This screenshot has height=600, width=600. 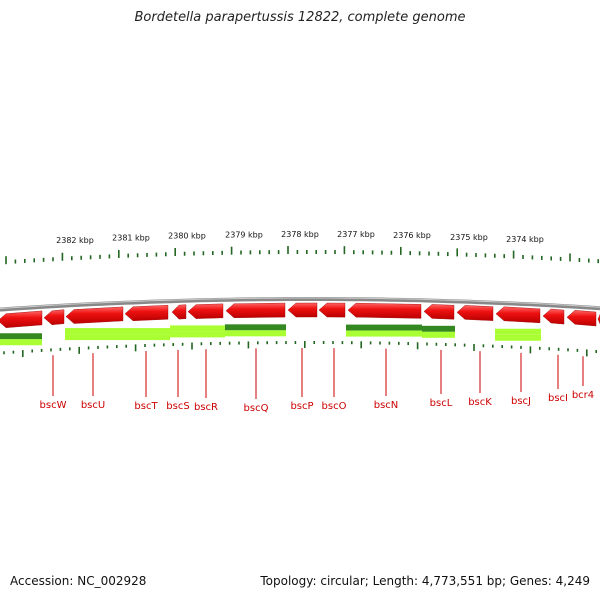 I want to click on scale-ticks-bottom, so click(x=300, y=349).